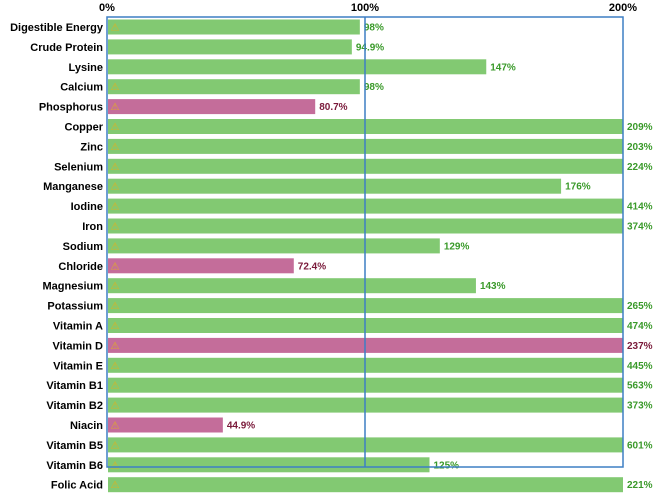 The width and height of the screenshot is (664, 500). I want to click on value-label-sodium: 129%, so click(457, 246).